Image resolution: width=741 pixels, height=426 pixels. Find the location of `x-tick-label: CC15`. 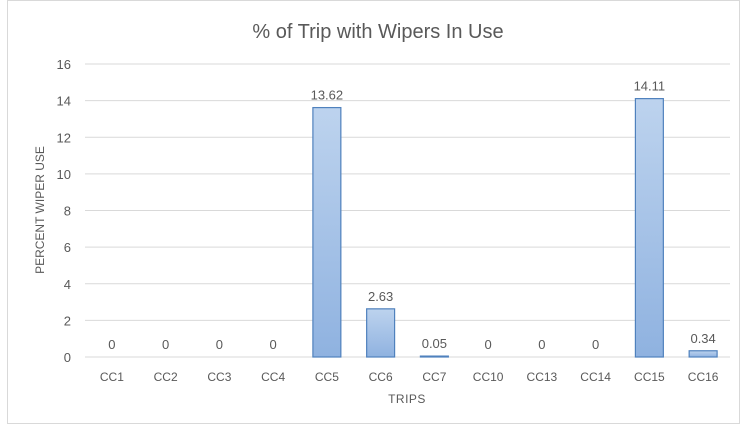

x-tick-label: CC15 is located at coordinates (649, 377).